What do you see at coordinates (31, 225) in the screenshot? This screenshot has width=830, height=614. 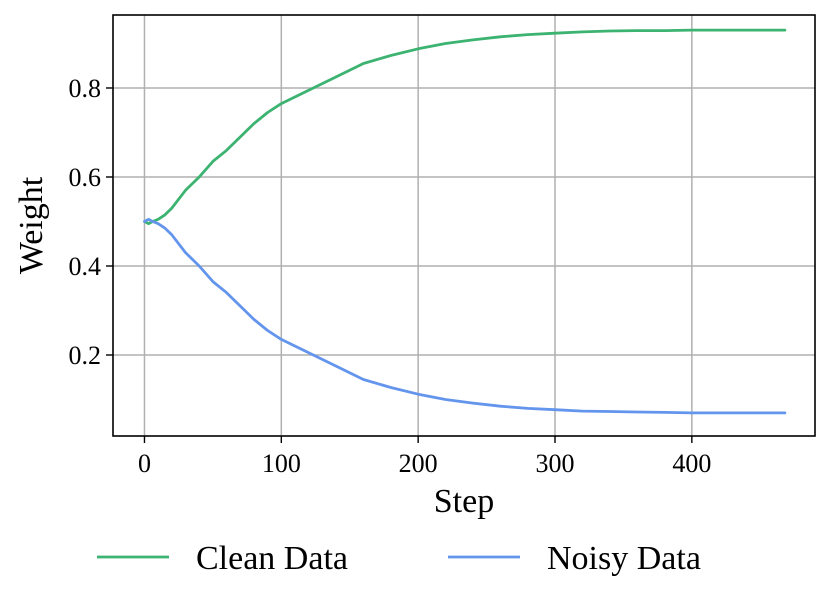 I see `y-axis-title: Weight` at bounding box center [31, 225].